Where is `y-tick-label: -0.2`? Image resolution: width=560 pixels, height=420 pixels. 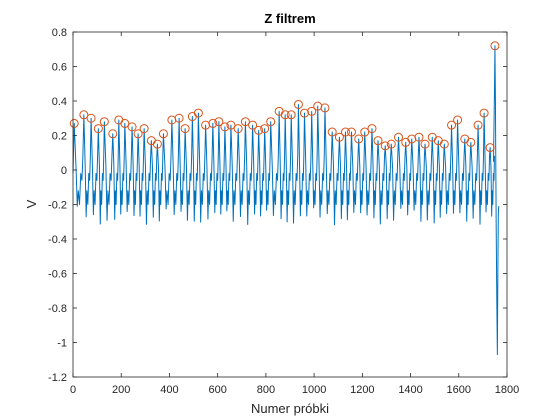 y-tick-label: -0.2 is located at coordinates (57, 206).